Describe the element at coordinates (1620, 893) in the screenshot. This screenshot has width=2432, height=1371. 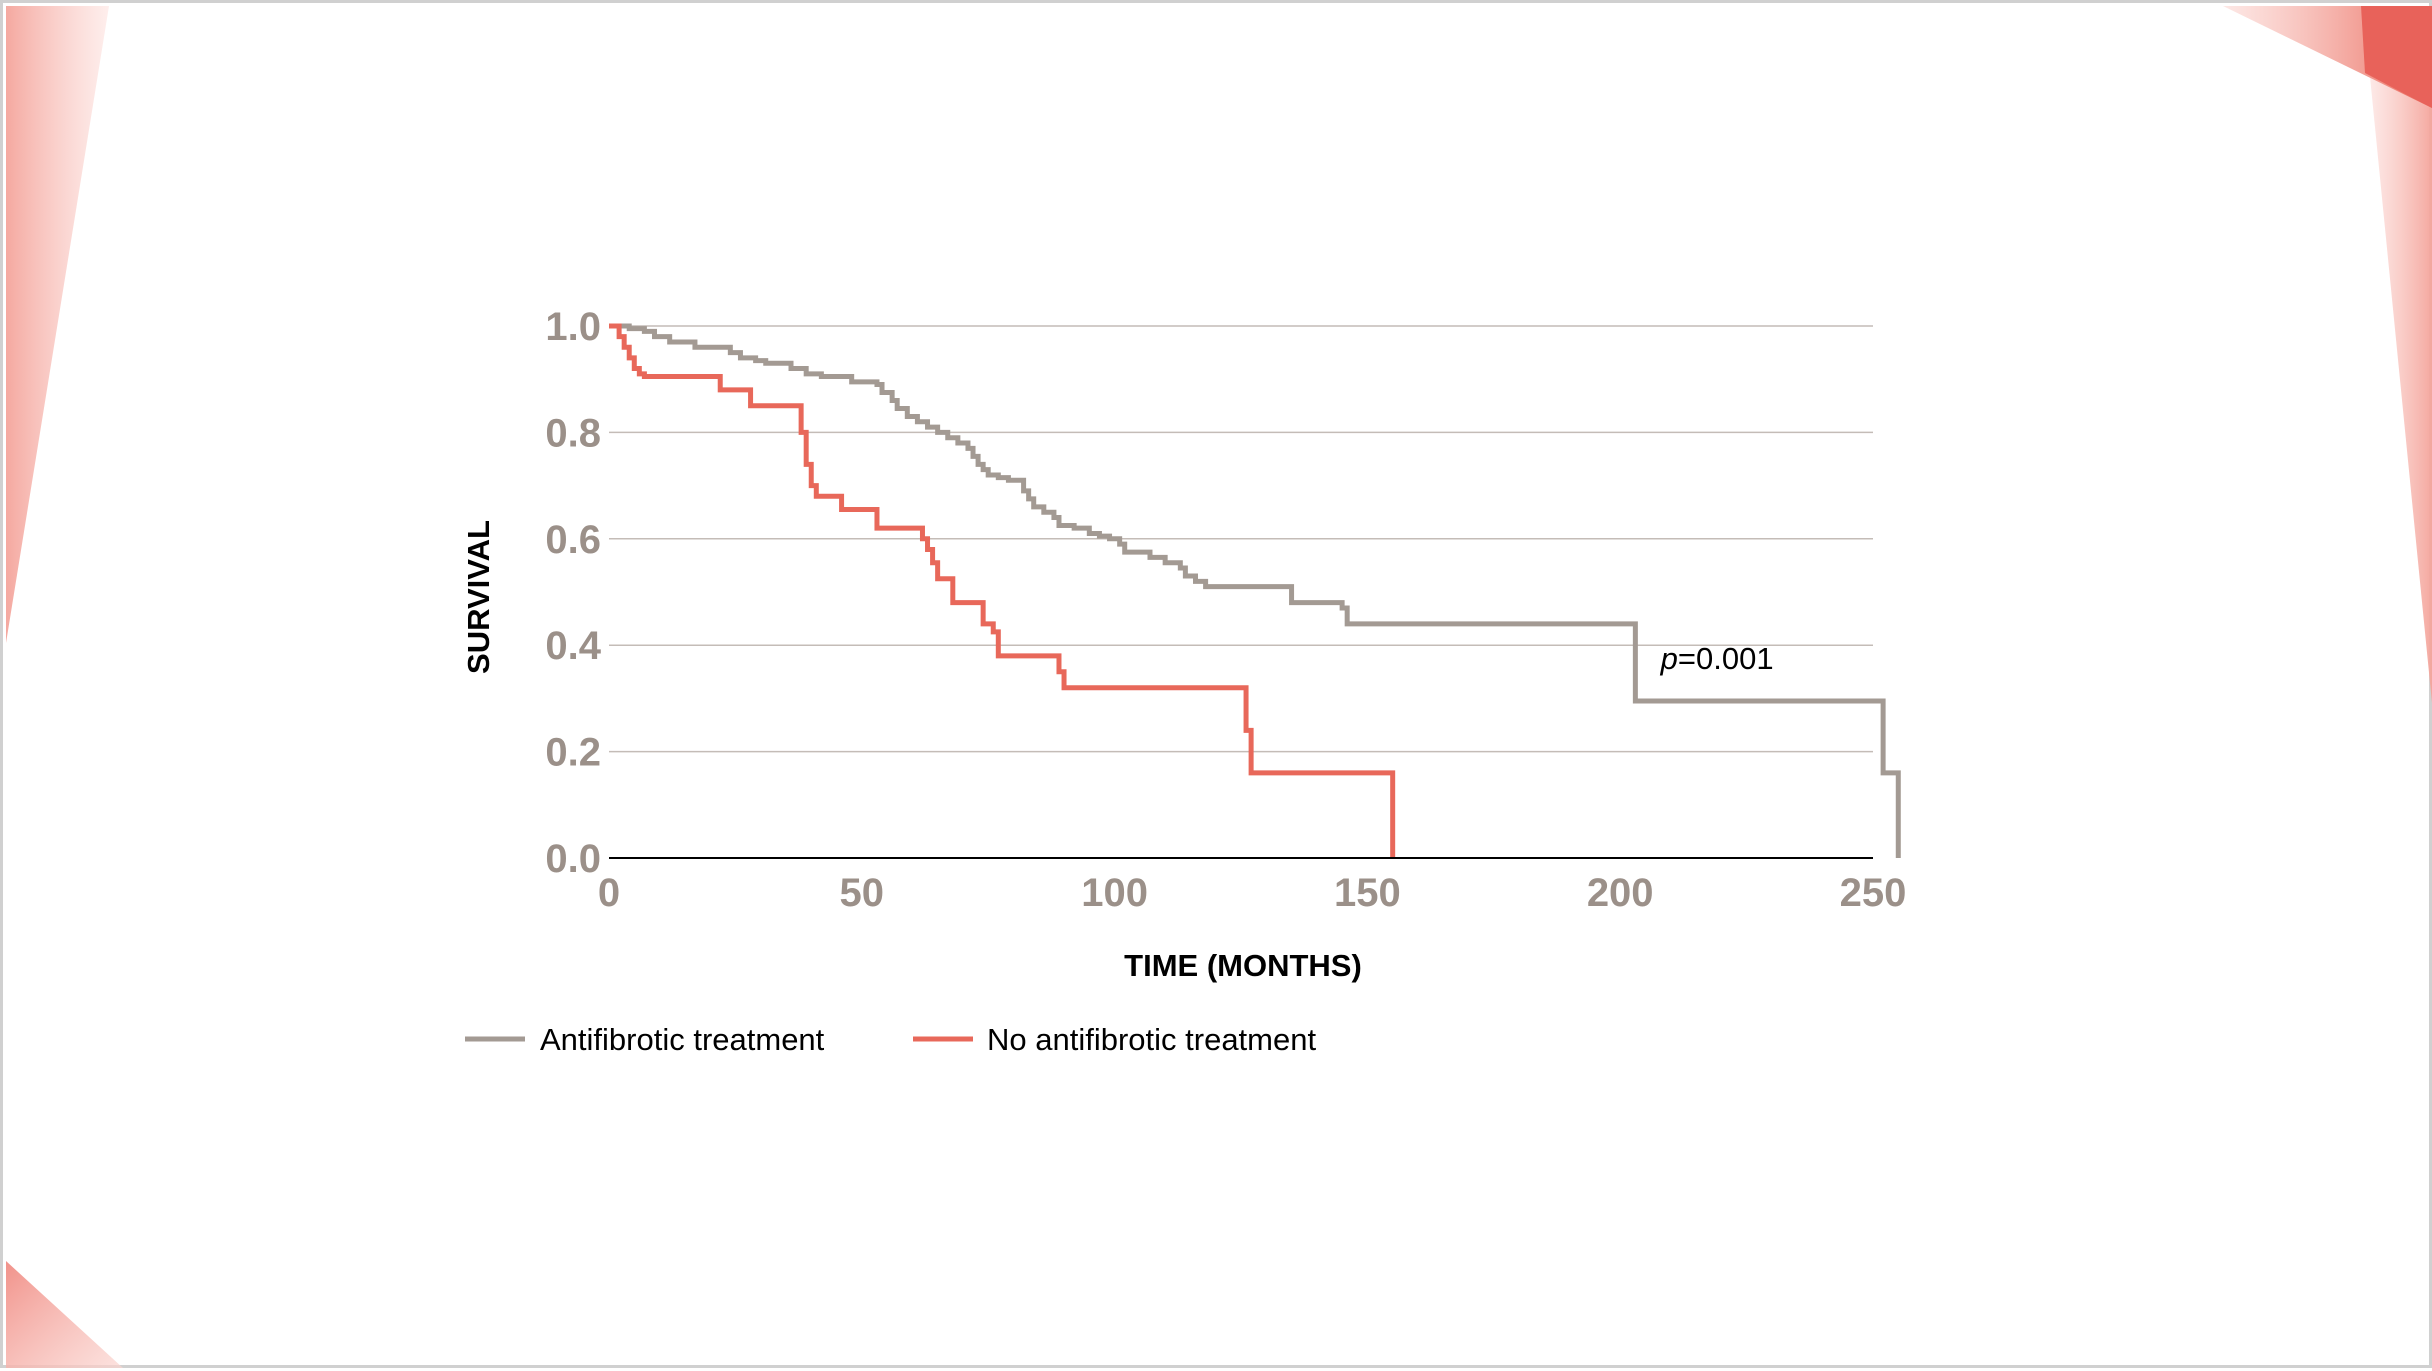
I see `x-tick-label: 200` at that location.